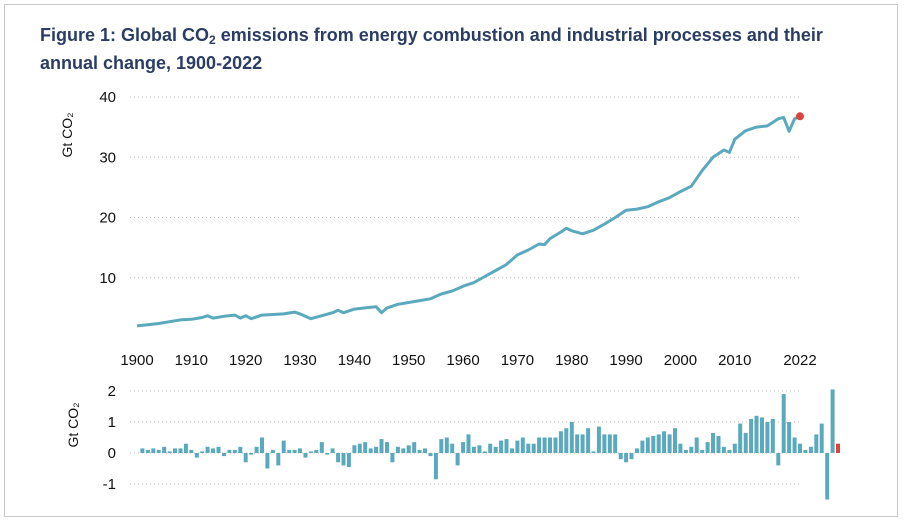  Describe the element at coordinates (107, 188) in the screenshot. I see `top-y-ticks: 10 20 30 40` at that location.